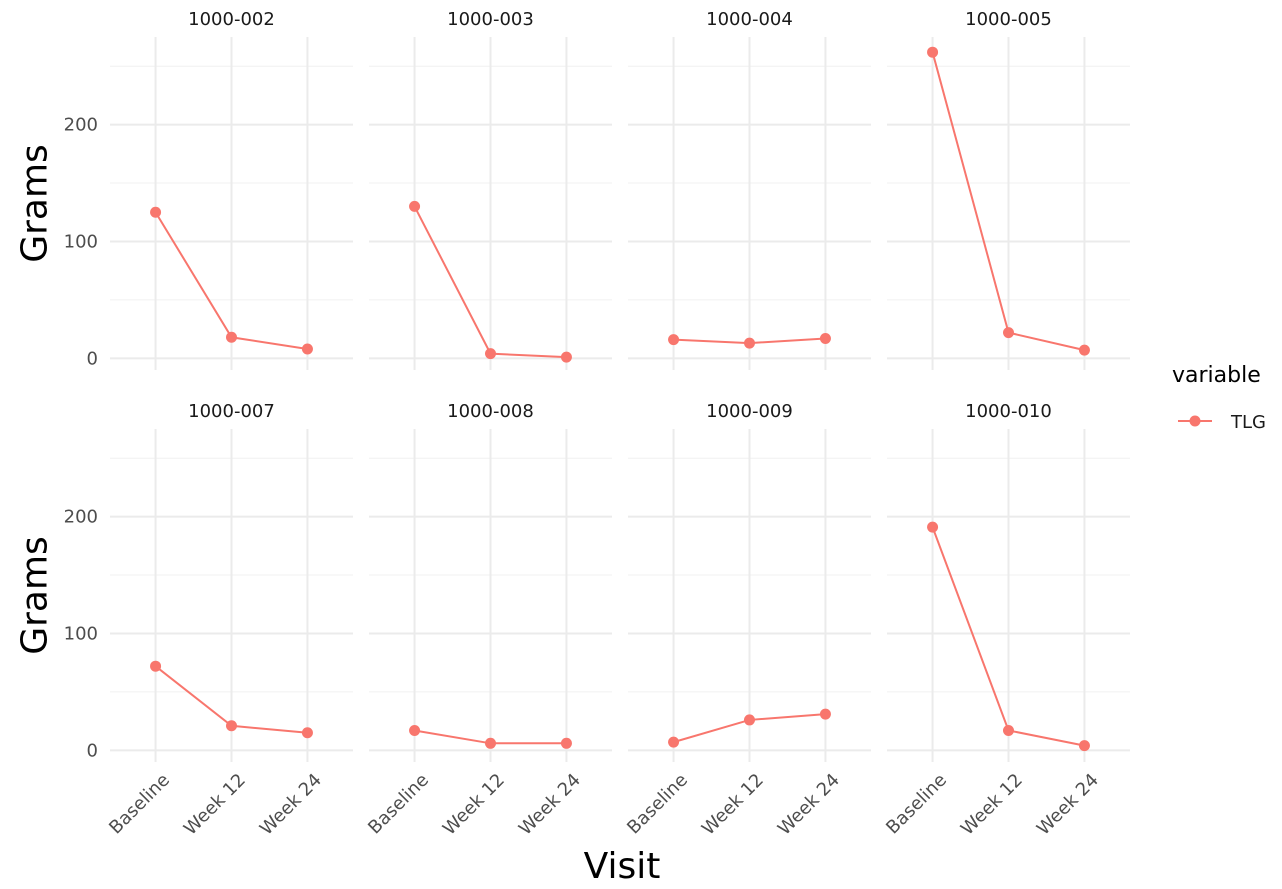 This screenshot has height=889, width=1282. Describe the element at coordinates (1248, 422) in the screenshot. I see `legend-label-tlg: TLG` at that location.